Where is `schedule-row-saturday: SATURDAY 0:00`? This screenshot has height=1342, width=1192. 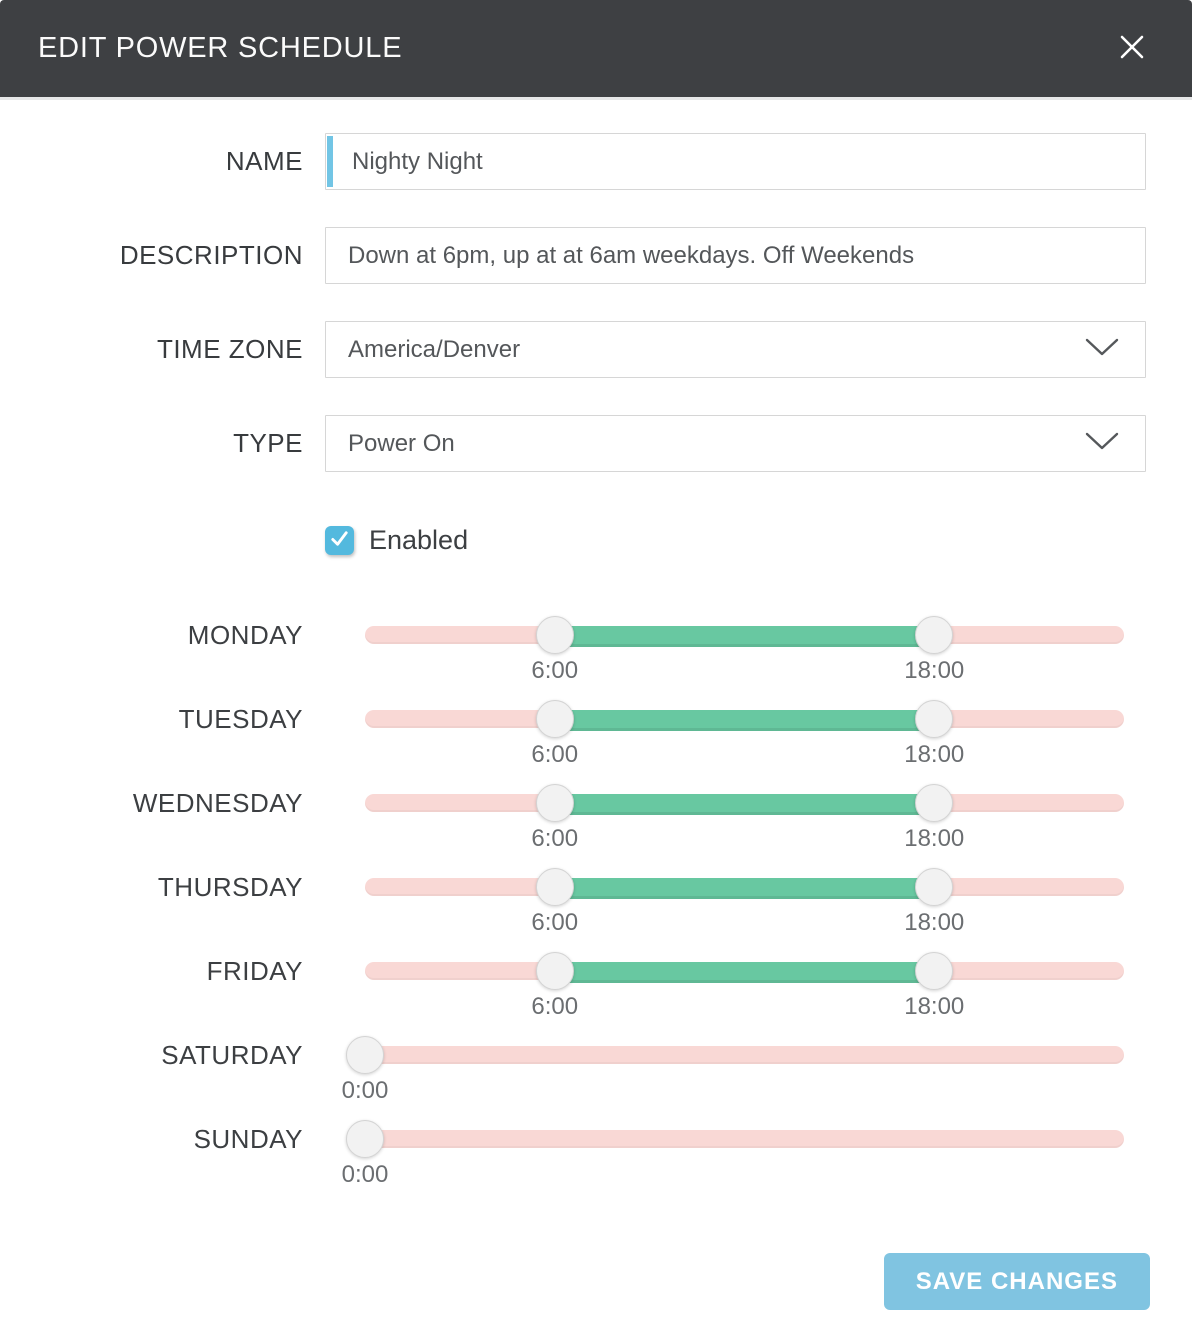 schedule-row-saturday: SATURDAY 0:00 is located at coordinates (596, 1070).